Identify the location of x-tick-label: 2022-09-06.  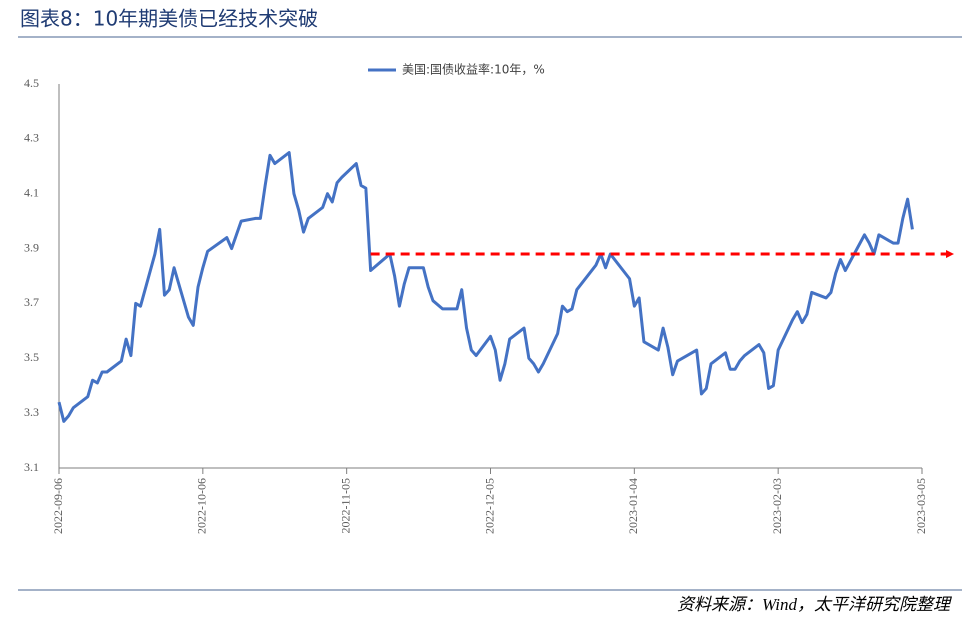
(58, 506).